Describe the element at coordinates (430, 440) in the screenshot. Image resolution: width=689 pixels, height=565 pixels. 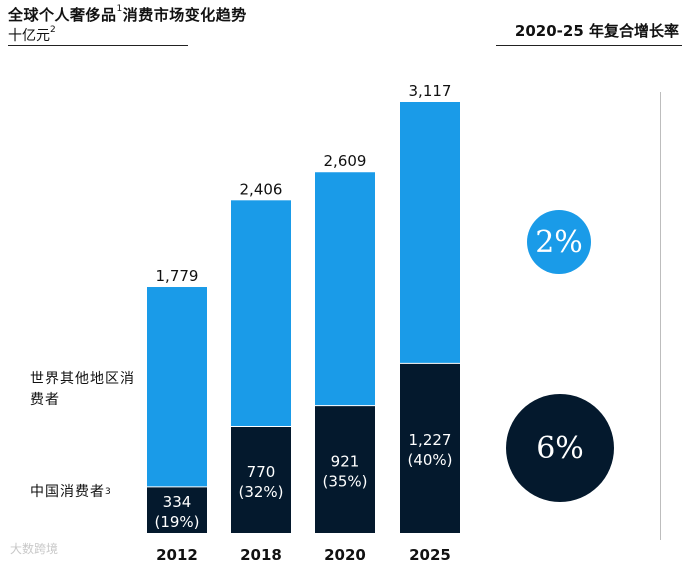
I see `china-value-2025: 1,227` at that location.